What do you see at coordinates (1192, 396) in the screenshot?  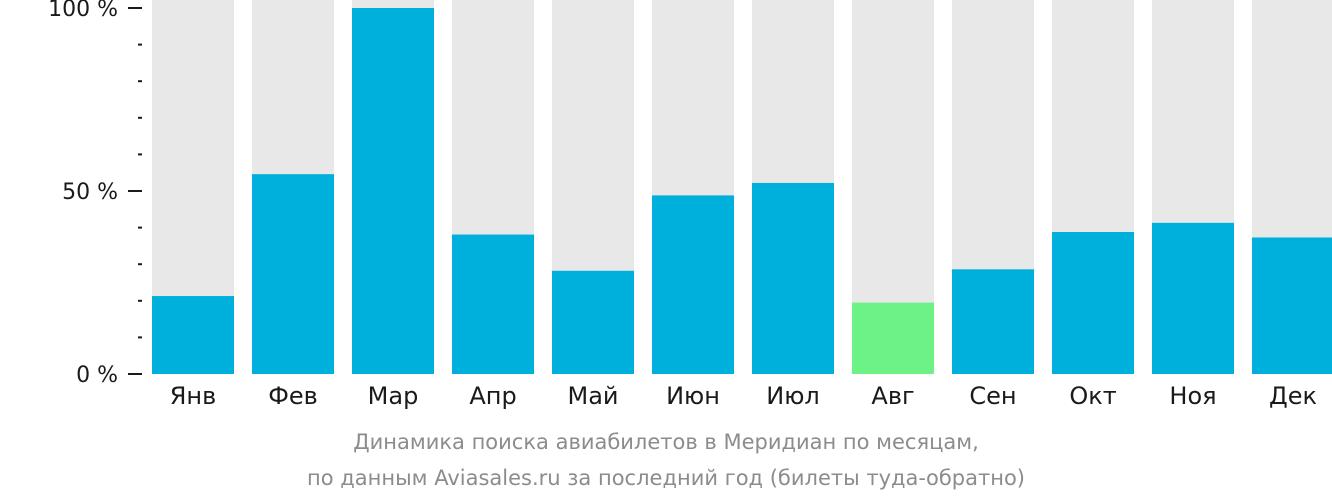 I see `x-tick-label: Ноя` at bounding box center [1192, 396].